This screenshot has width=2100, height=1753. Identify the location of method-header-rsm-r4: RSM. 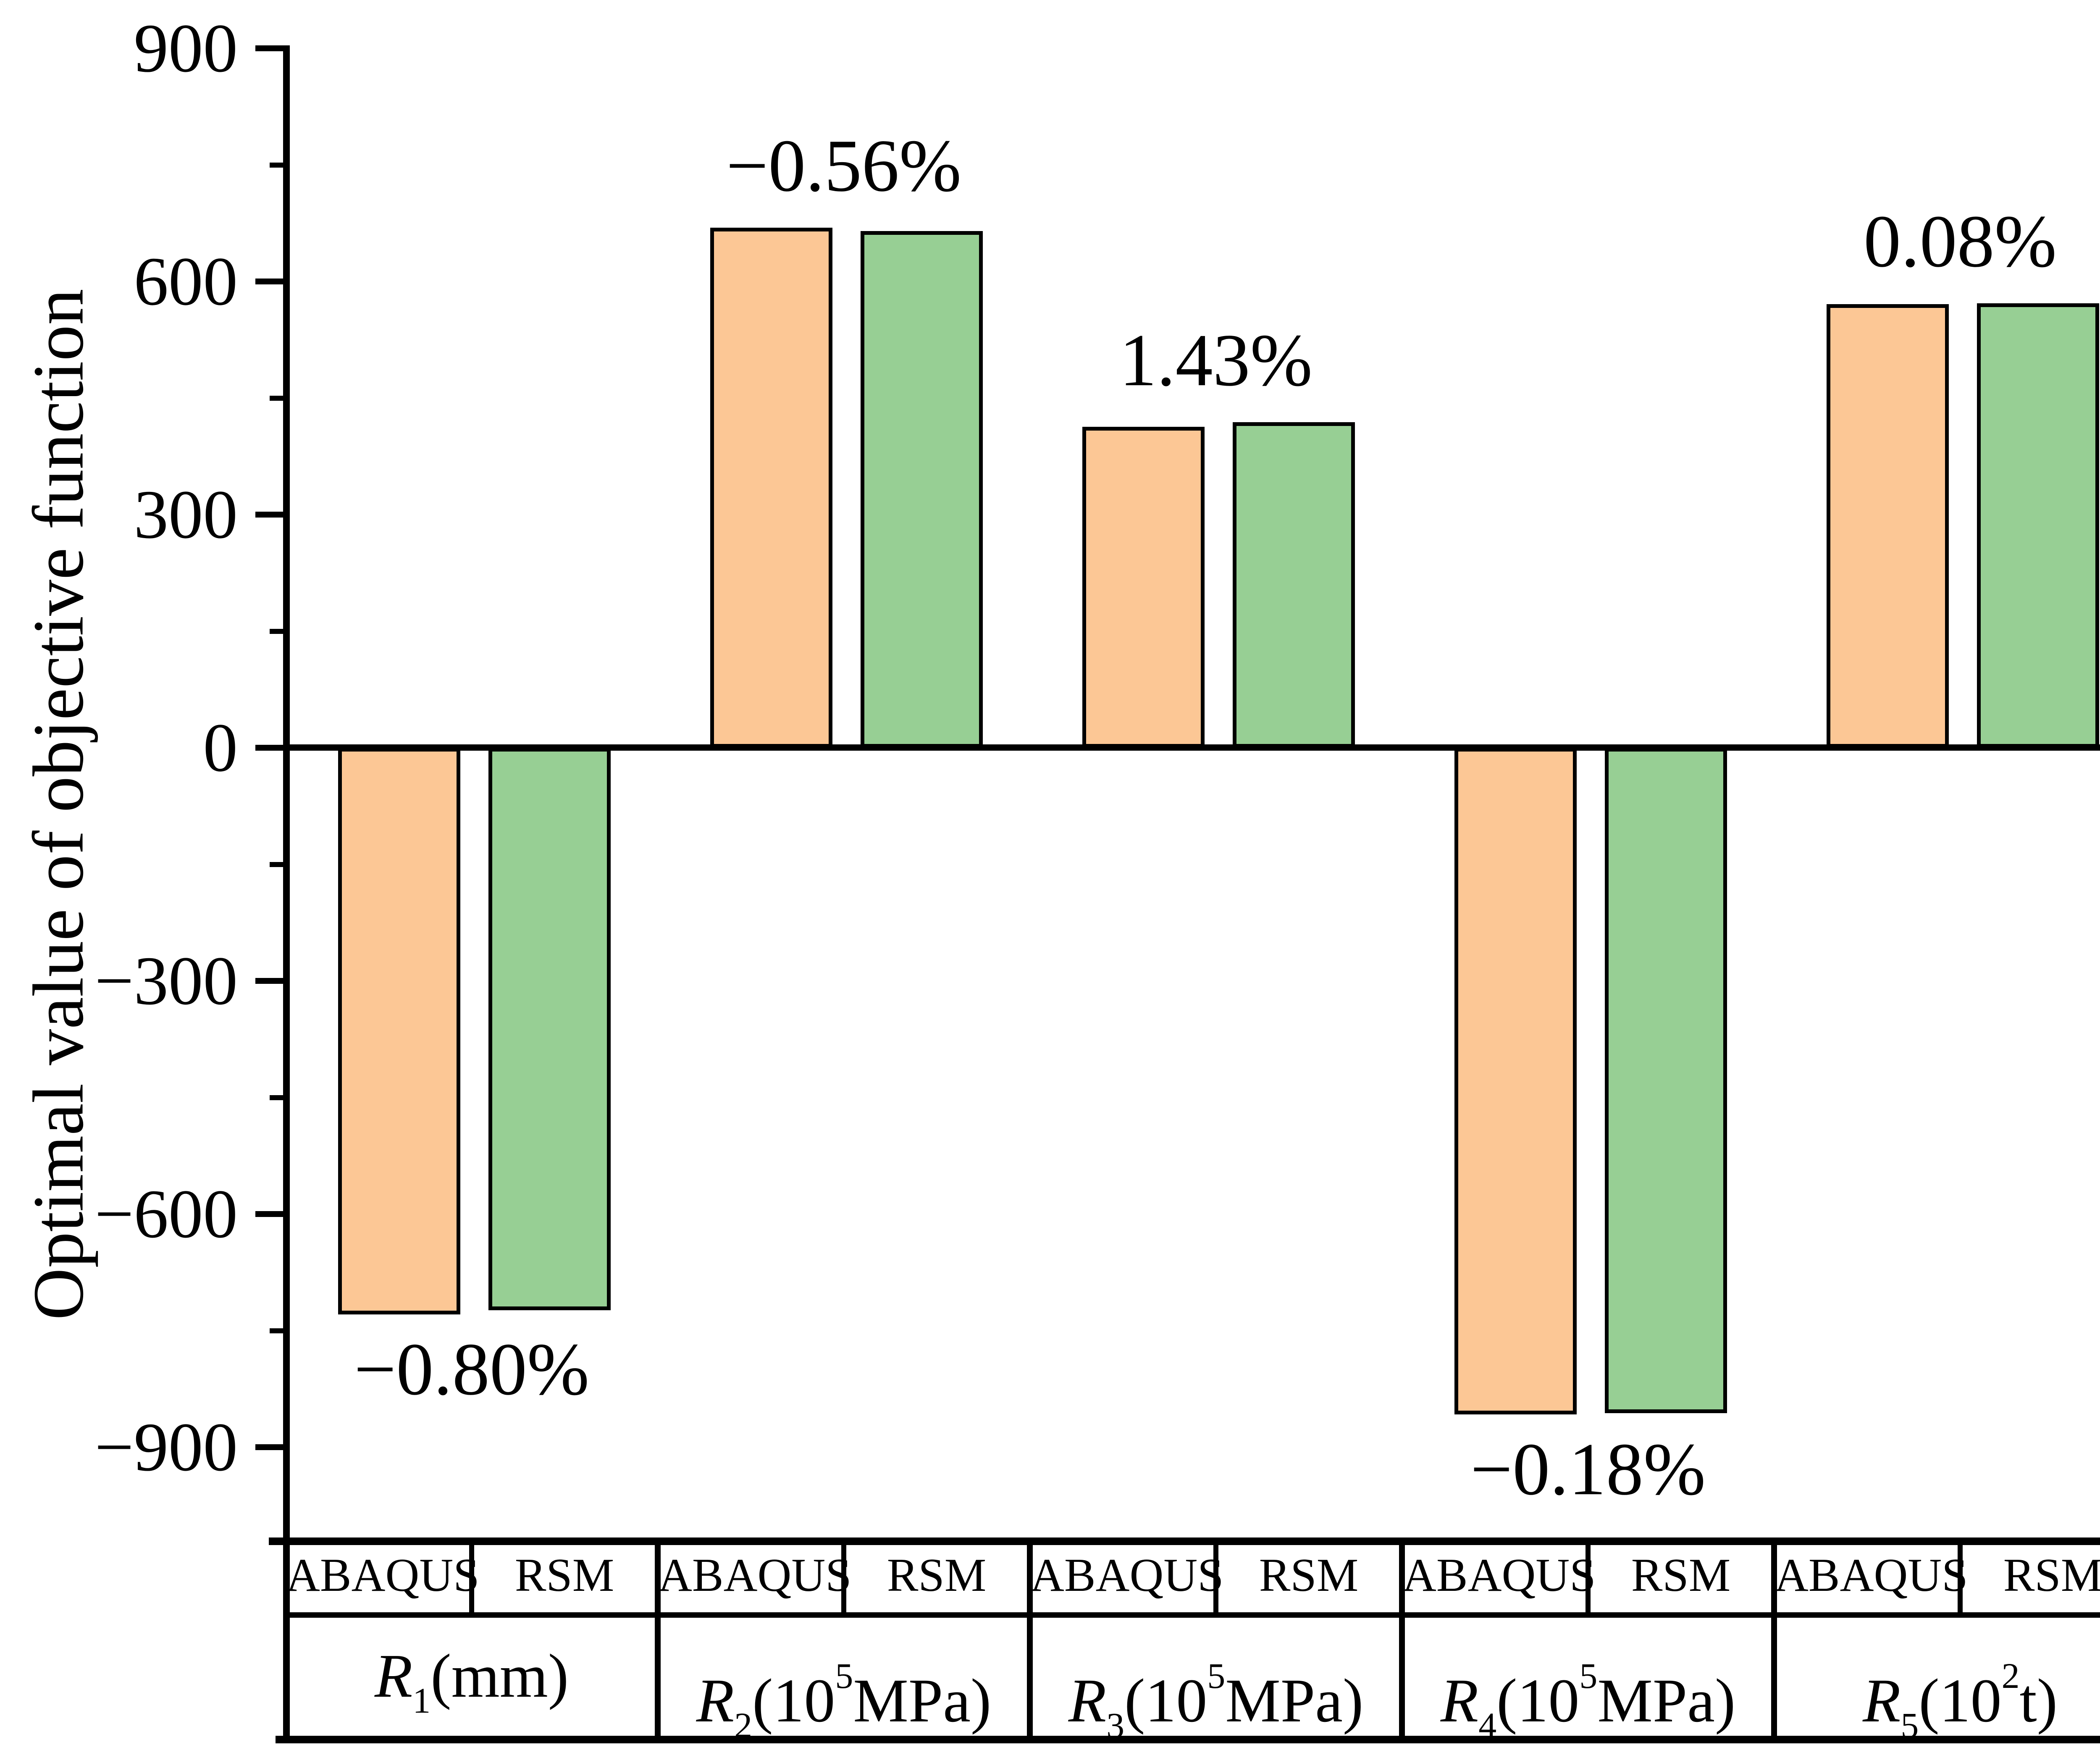
(1681, 1575).